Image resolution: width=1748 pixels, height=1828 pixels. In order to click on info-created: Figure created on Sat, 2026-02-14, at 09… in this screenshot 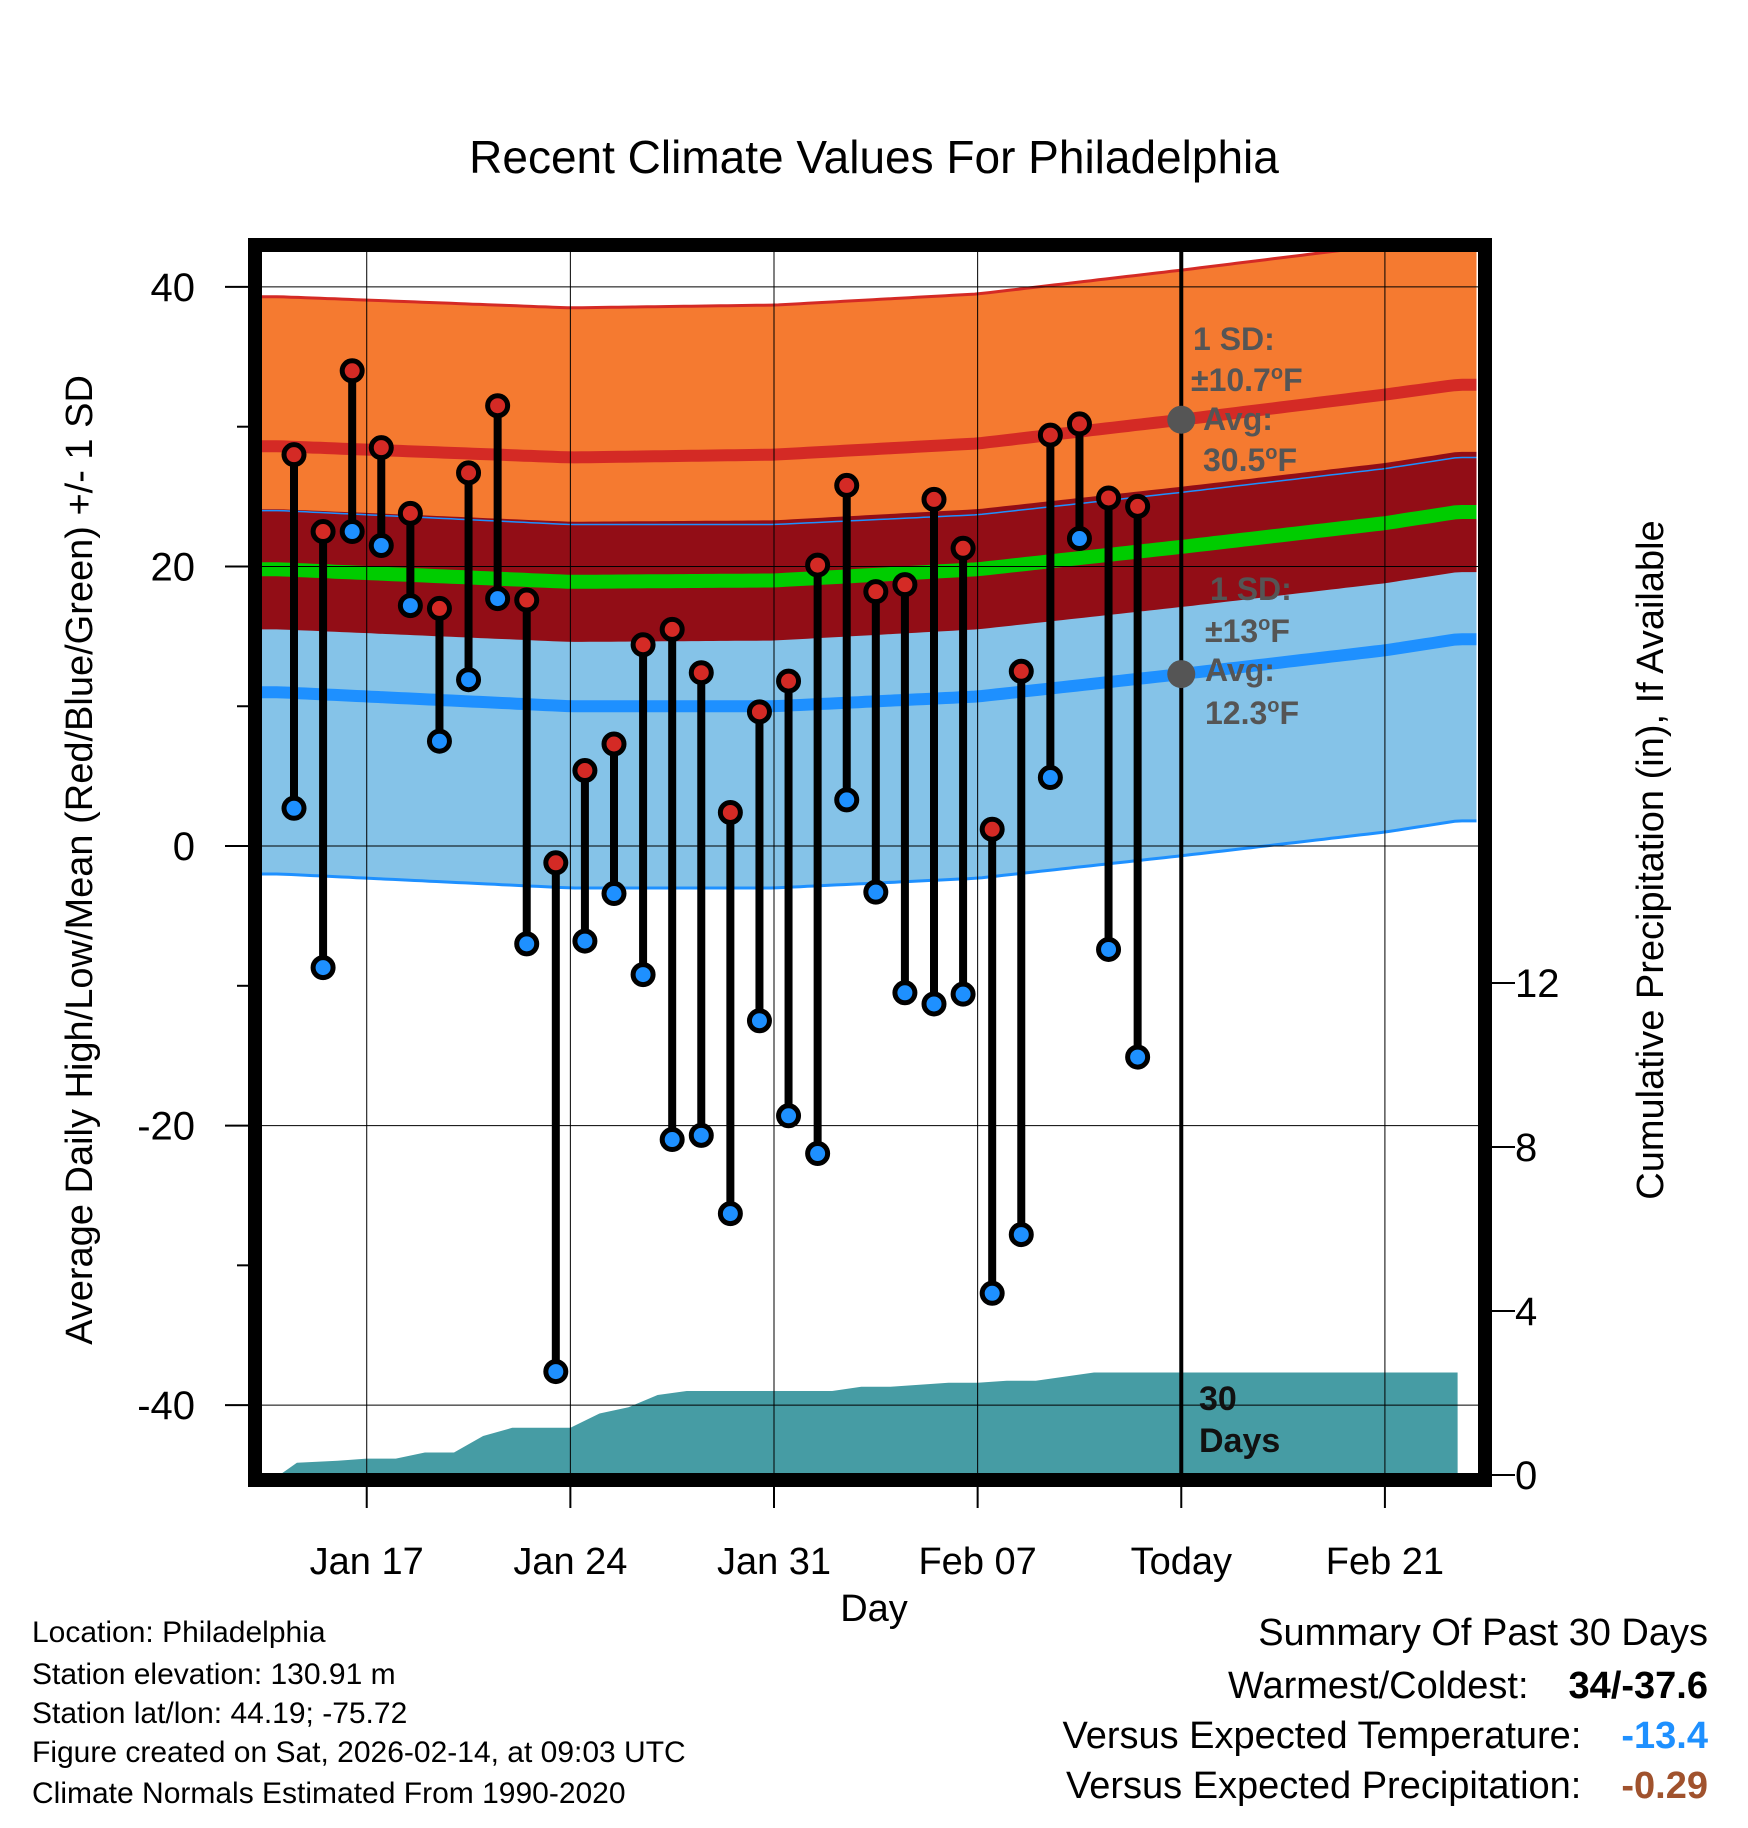, I will do `click(359, 1752)`.